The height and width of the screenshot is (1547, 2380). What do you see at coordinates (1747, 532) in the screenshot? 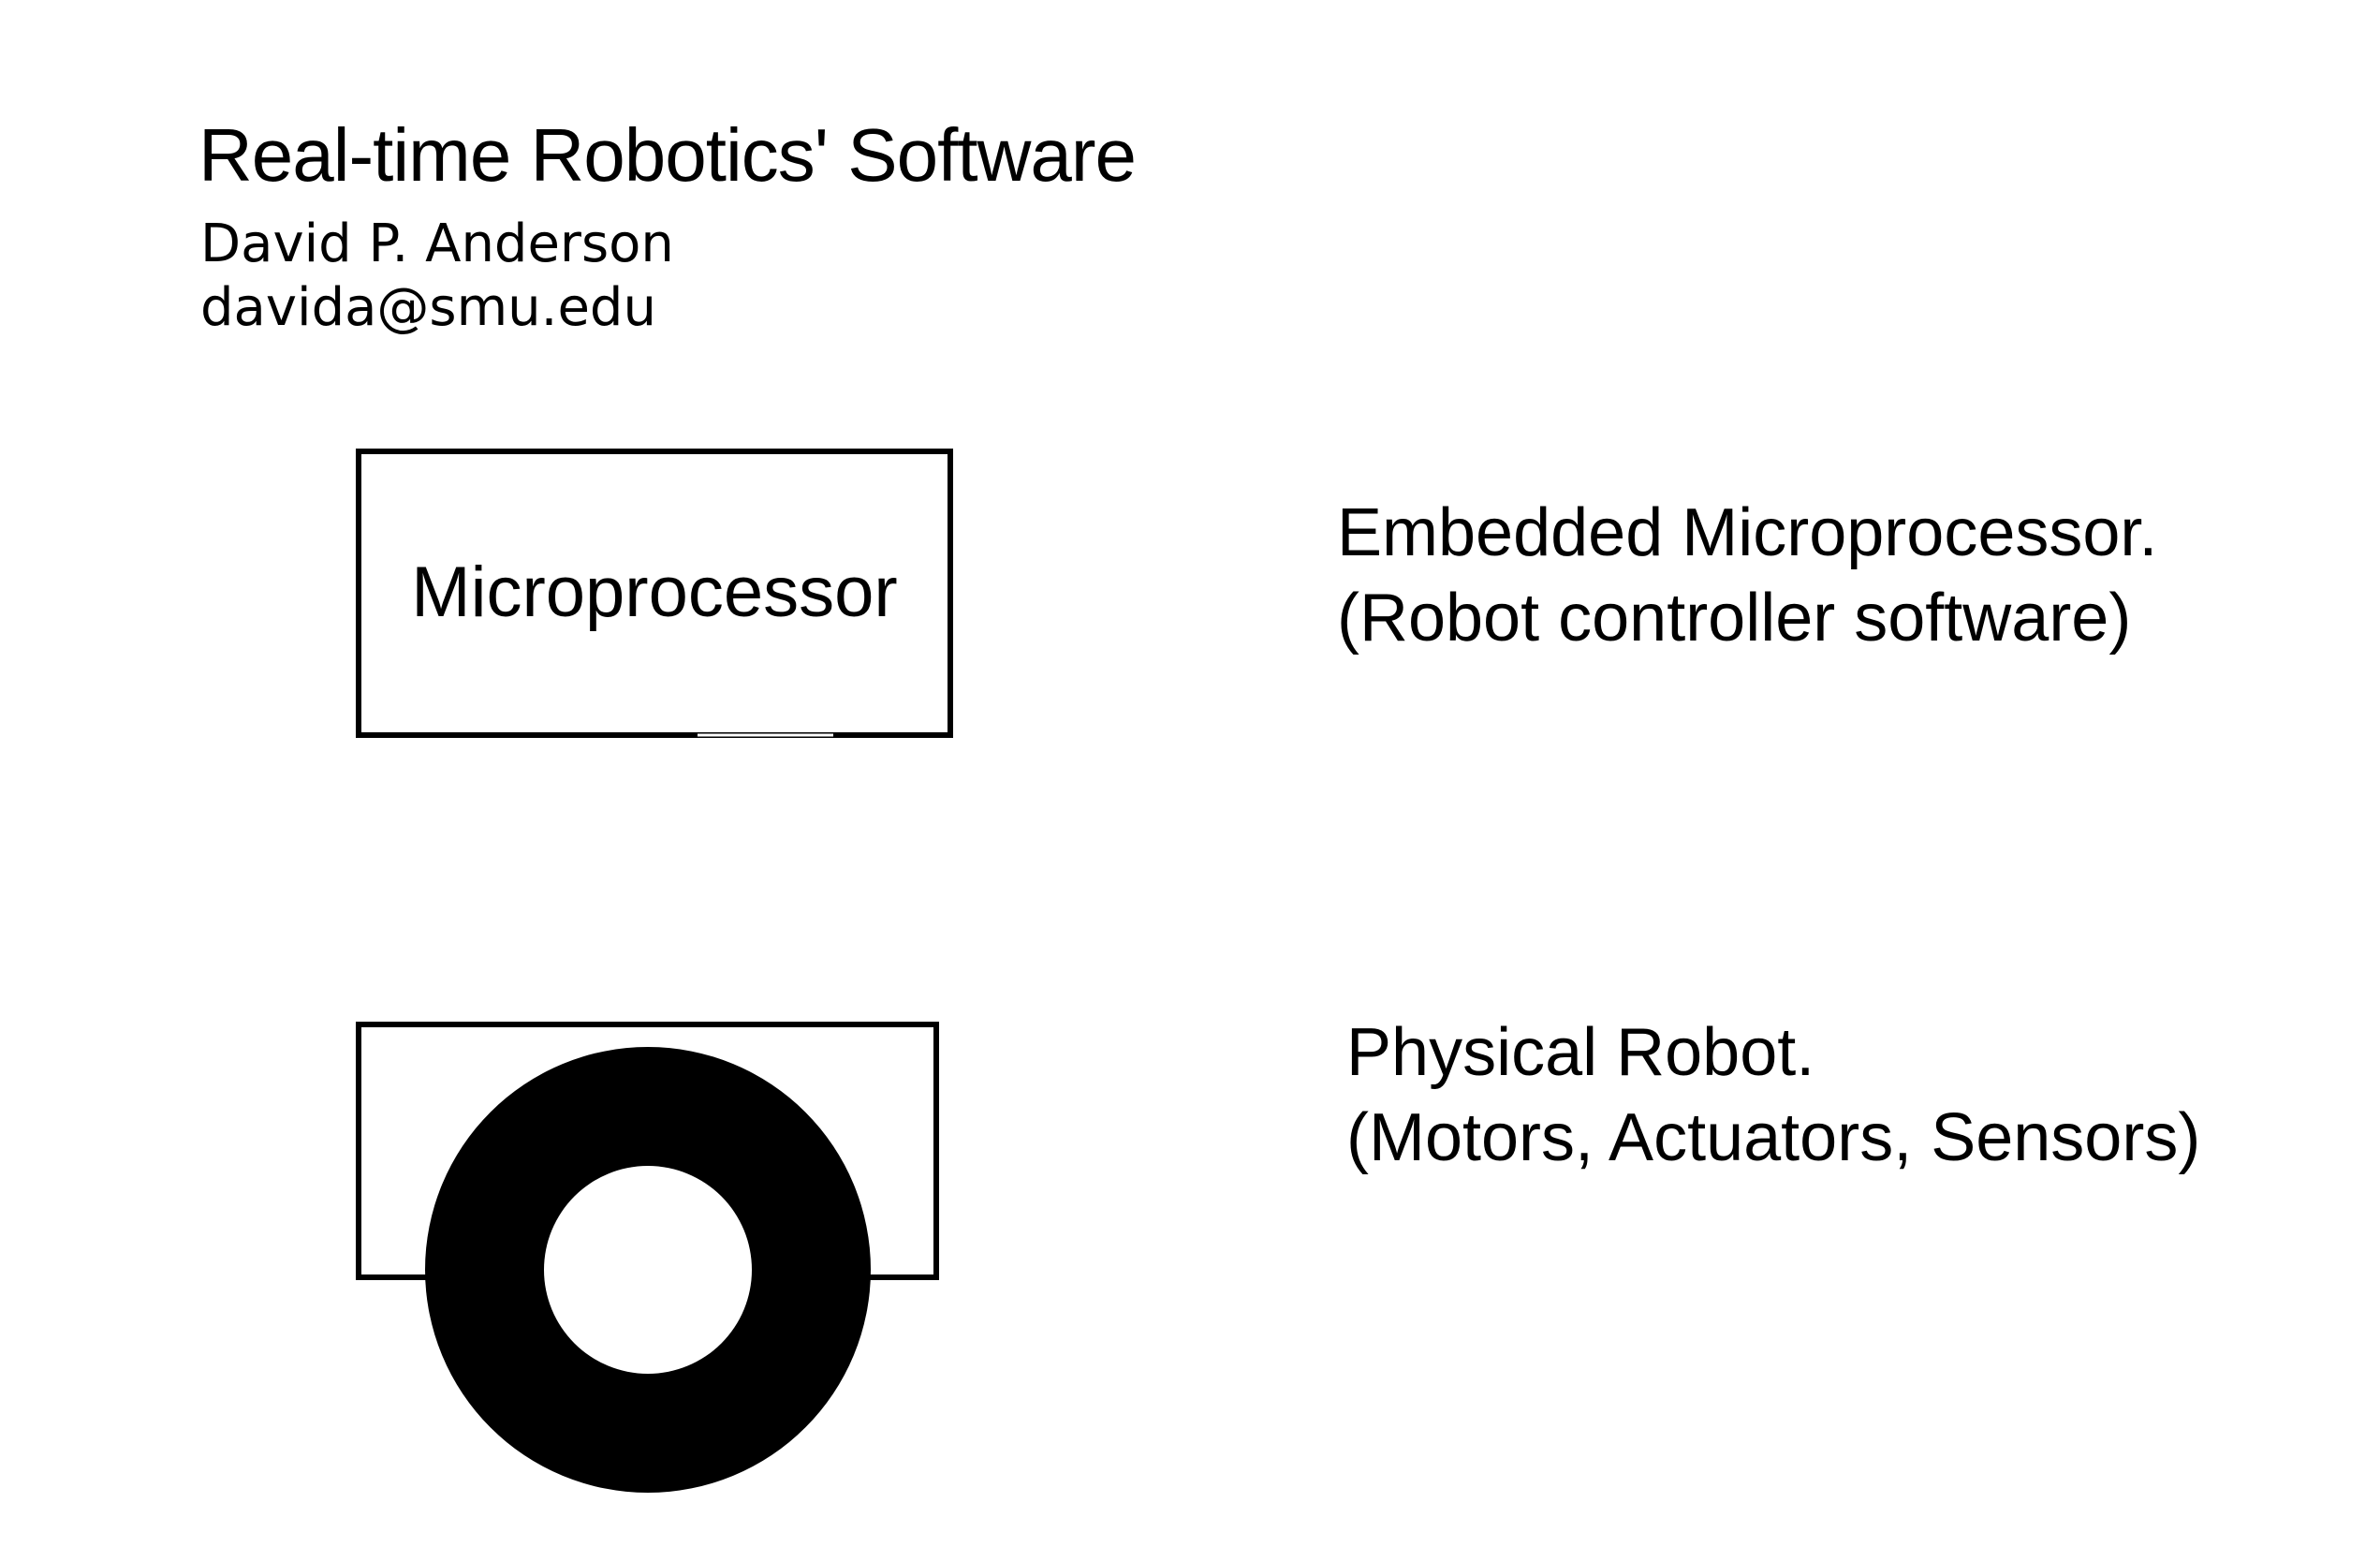
I see `embedded-label-line1: Embedded Microprocessor.` at bounding box center [1747, 532].